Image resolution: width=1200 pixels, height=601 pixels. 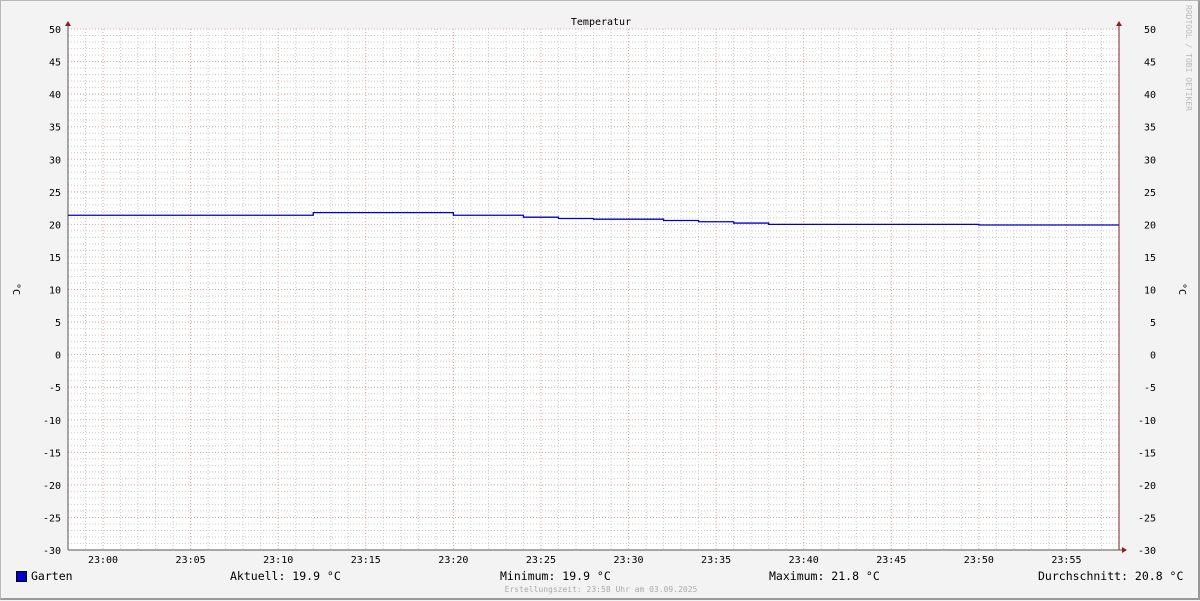 What do you see at coordinates (55, 225) in the screenshot?
I see `y-tick-label-left: 20` at bounding box center [55, 225].